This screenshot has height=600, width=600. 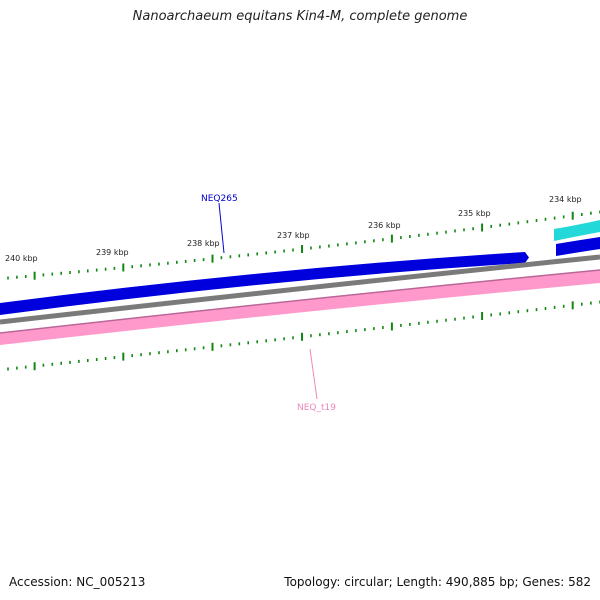 What do you see at coordinates (303, 245) in the screenshot?
I see `ticks-upper` at bounding box center [303, 245].